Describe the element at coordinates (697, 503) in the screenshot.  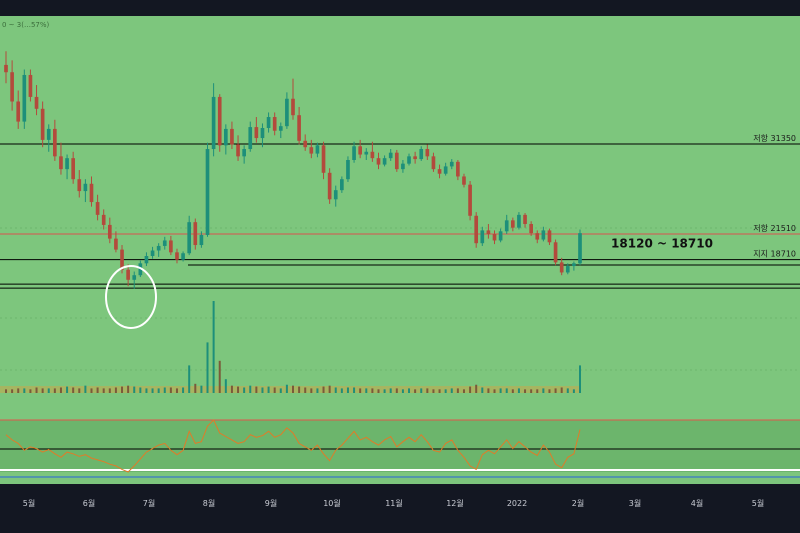
I see `x-tick-label: 4월` at that location.